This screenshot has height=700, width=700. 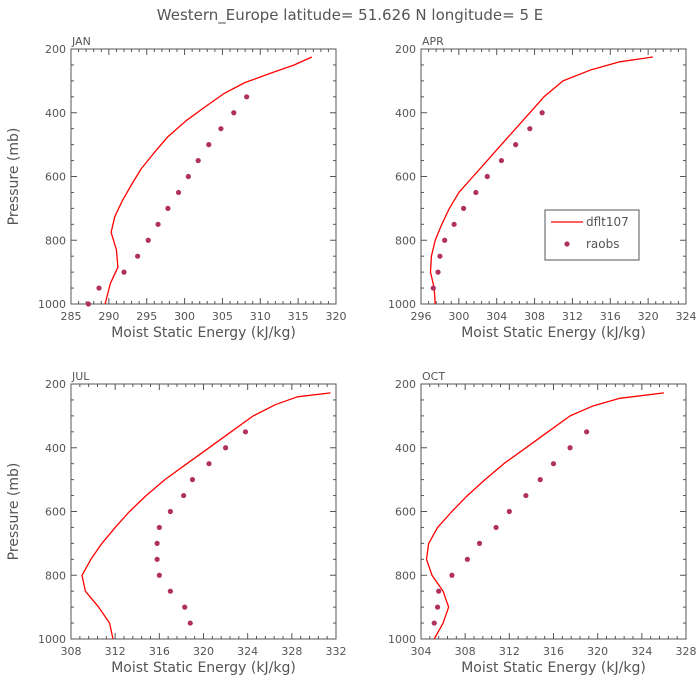 What do you see at coordinates (222, 316) in the screenshot?
I see `x-tick-label: 305` at bounding box center [222, 316].